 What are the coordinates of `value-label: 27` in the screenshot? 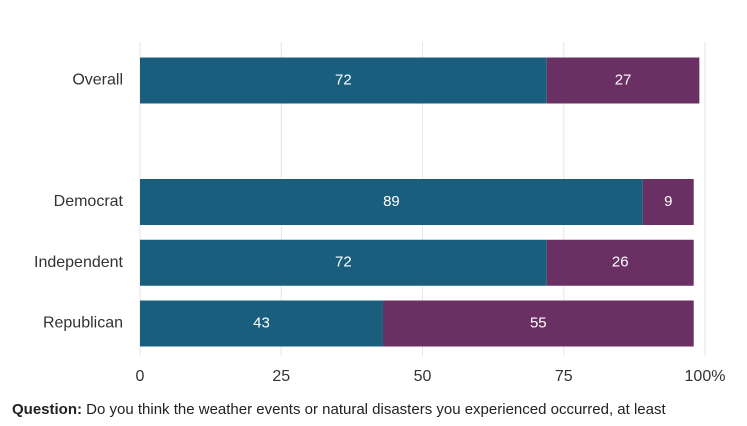 It's located at (623, 79).